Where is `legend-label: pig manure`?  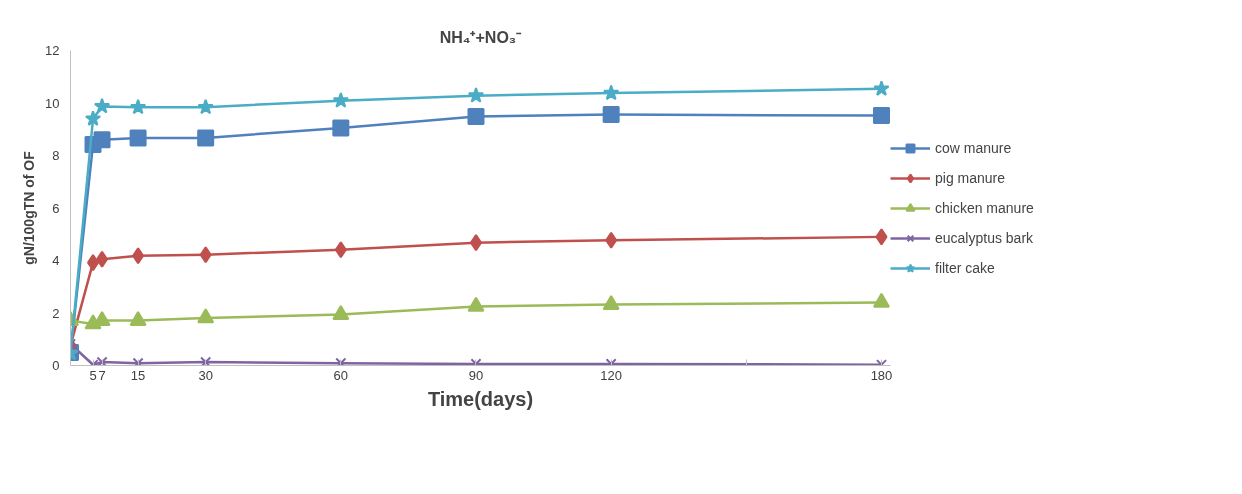
legend-label: pig manure is located at coordinates (970, 177).